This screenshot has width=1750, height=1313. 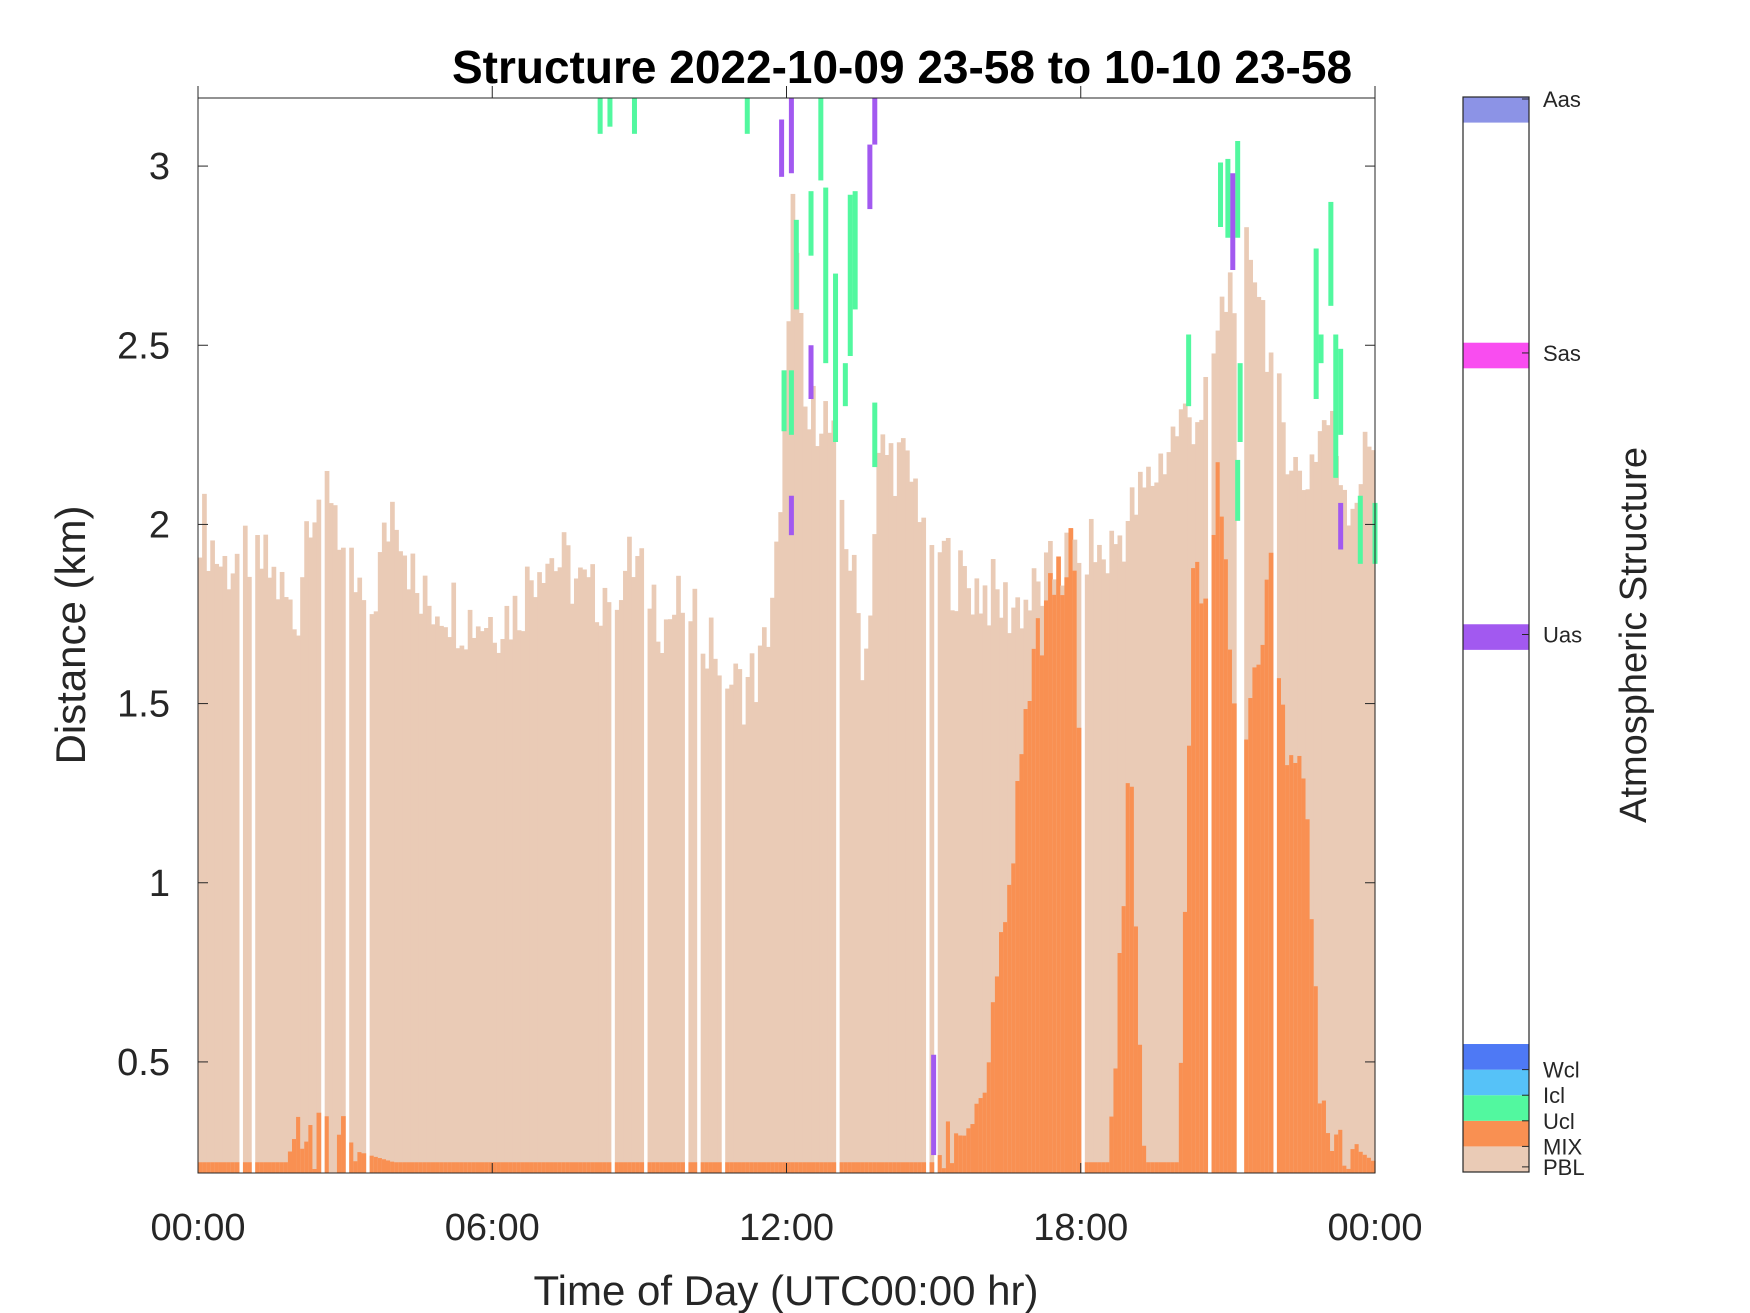 I want to click on y-tick-label: 0.5, so click(x=143, y=1063).